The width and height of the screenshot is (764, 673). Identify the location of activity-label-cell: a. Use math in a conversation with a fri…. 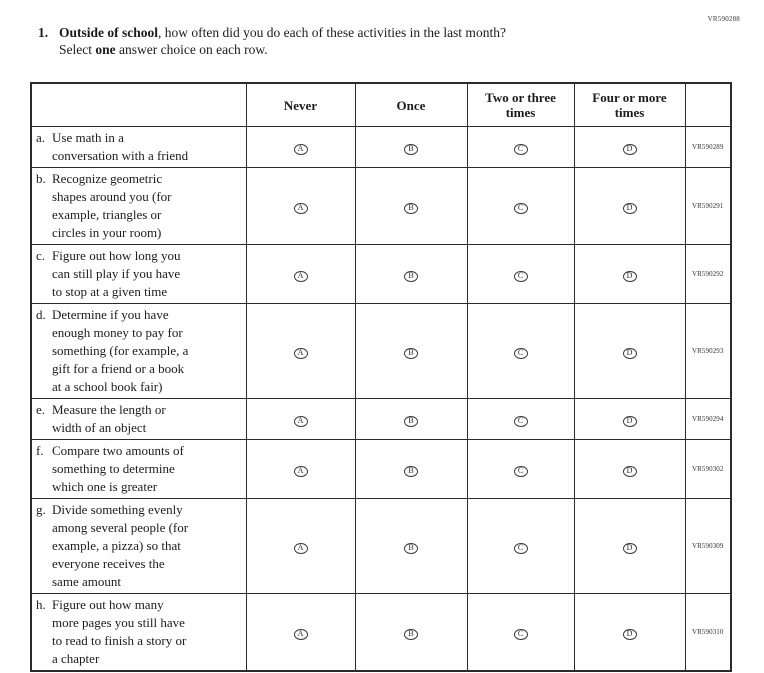
(138, 147).